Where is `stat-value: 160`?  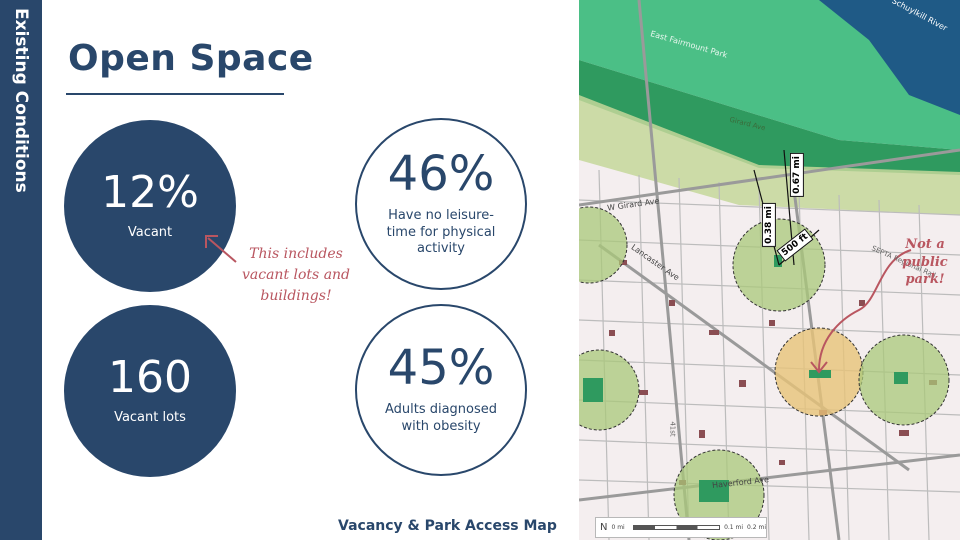 stat-value: 160 is located at coordinates (150, 377).